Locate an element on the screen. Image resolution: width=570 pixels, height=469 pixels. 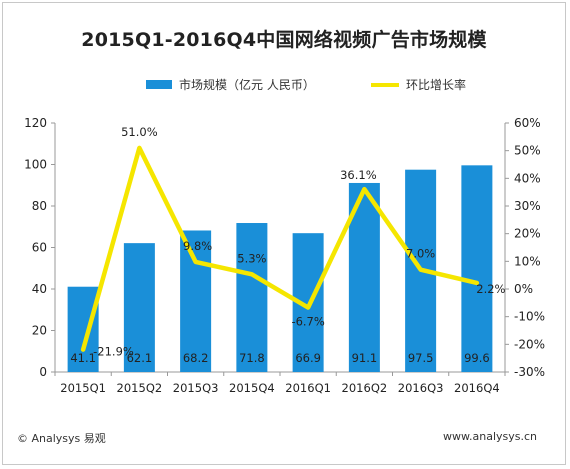
growth-value-label: 7.0% is located at coordinates (420, 254).